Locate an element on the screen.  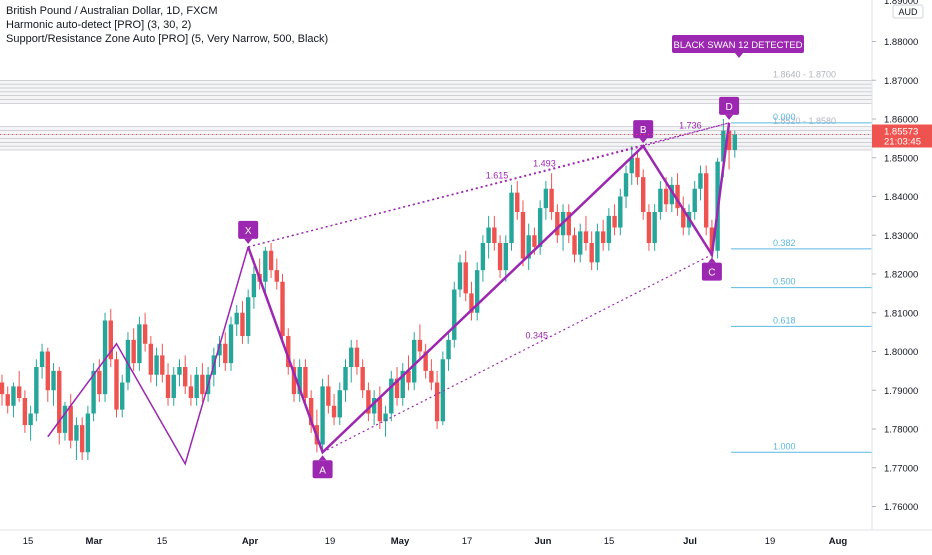
pattern-point-c: C is located at coordinates (711, 269).